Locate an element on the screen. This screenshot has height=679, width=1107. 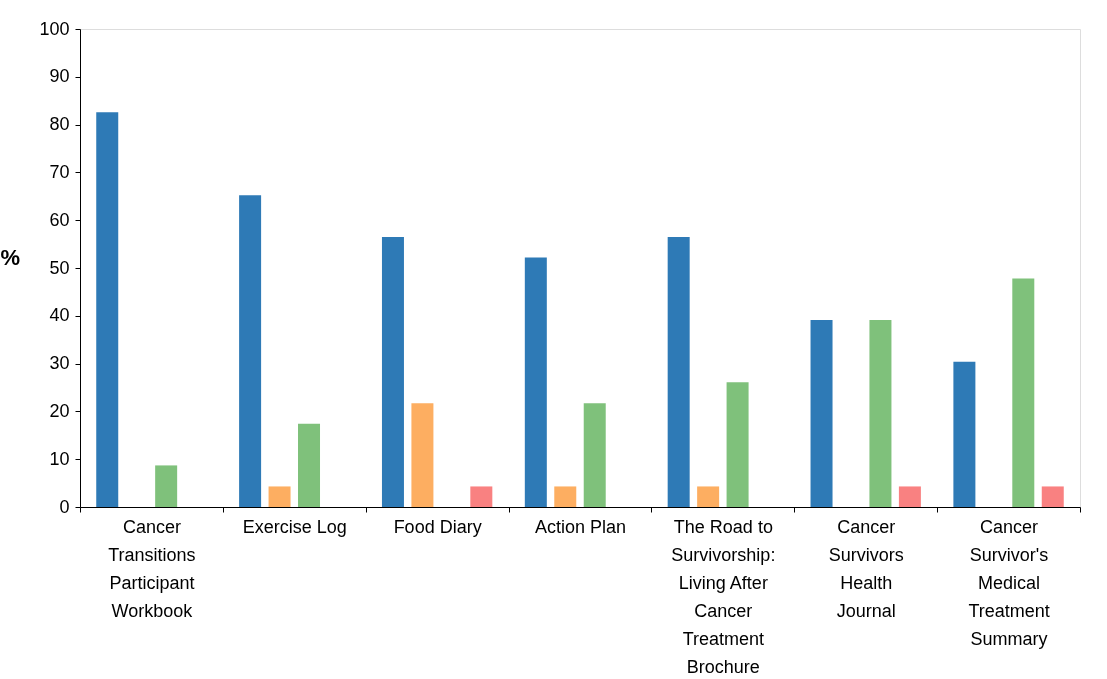
y-tick-label: 60 is located at coordinates (59, 219).